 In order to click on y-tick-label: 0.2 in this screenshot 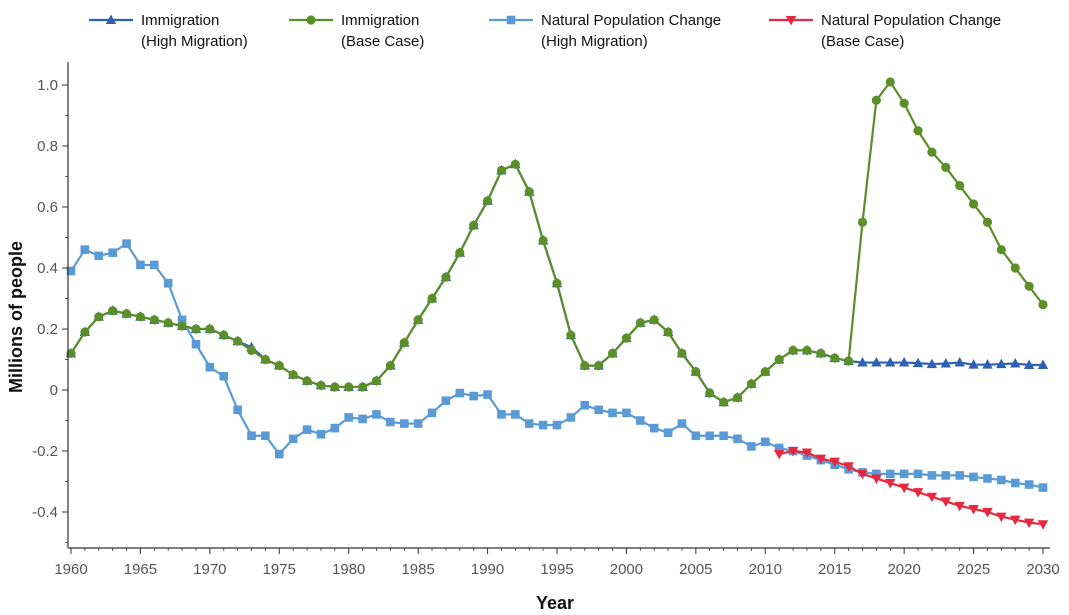, I will do `click(47, 329)`.